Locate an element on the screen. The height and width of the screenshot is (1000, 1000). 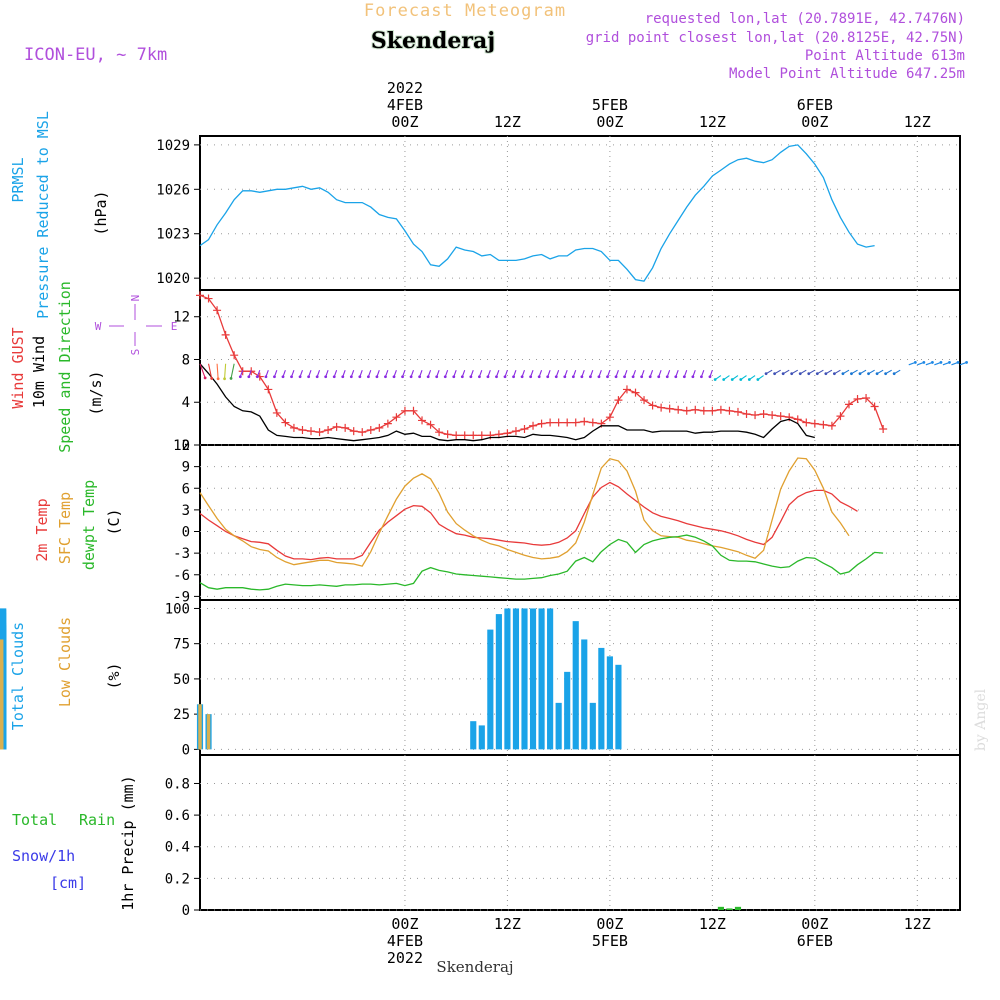
pressure-tick-label: 1026 is located at coordinates (173, 190).